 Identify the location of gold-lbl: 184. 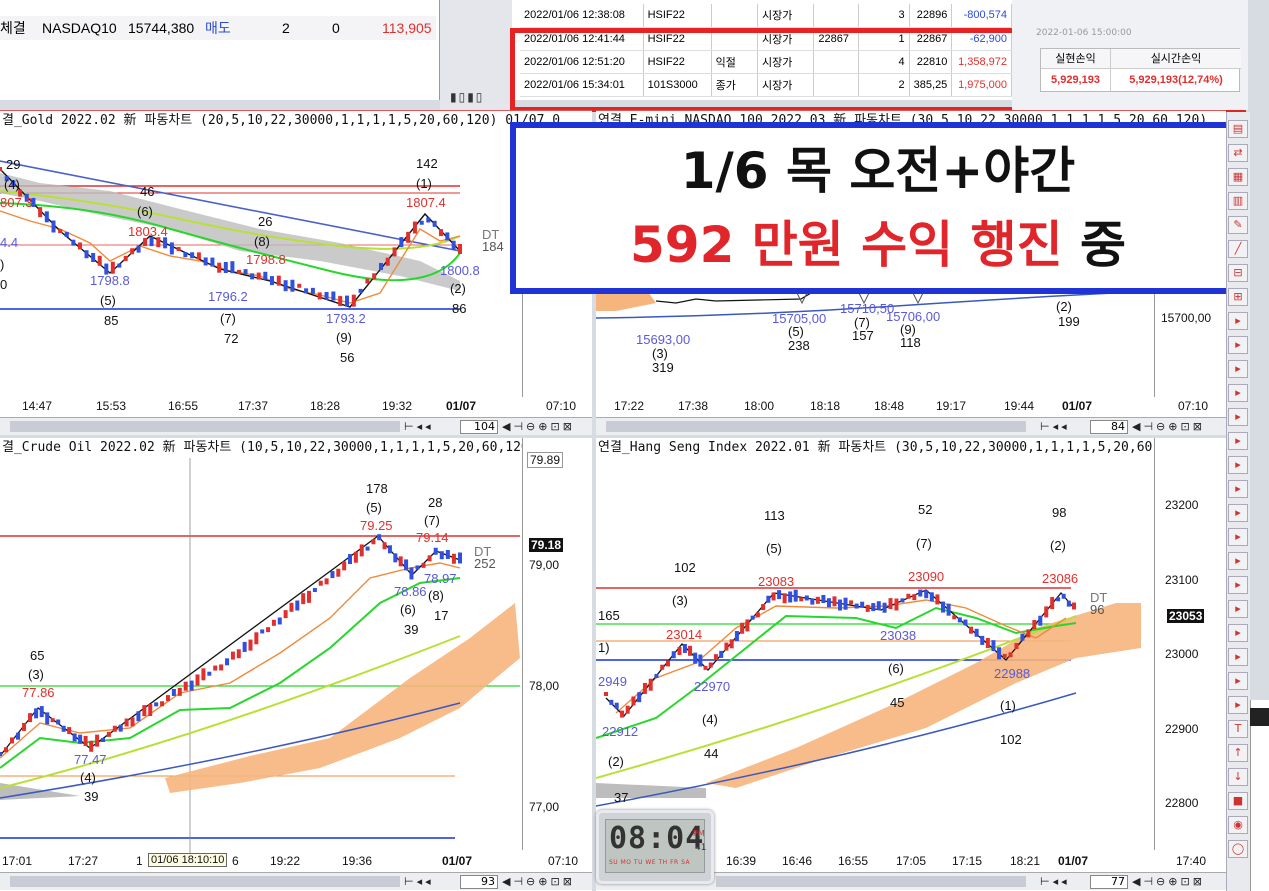
(493, 246).